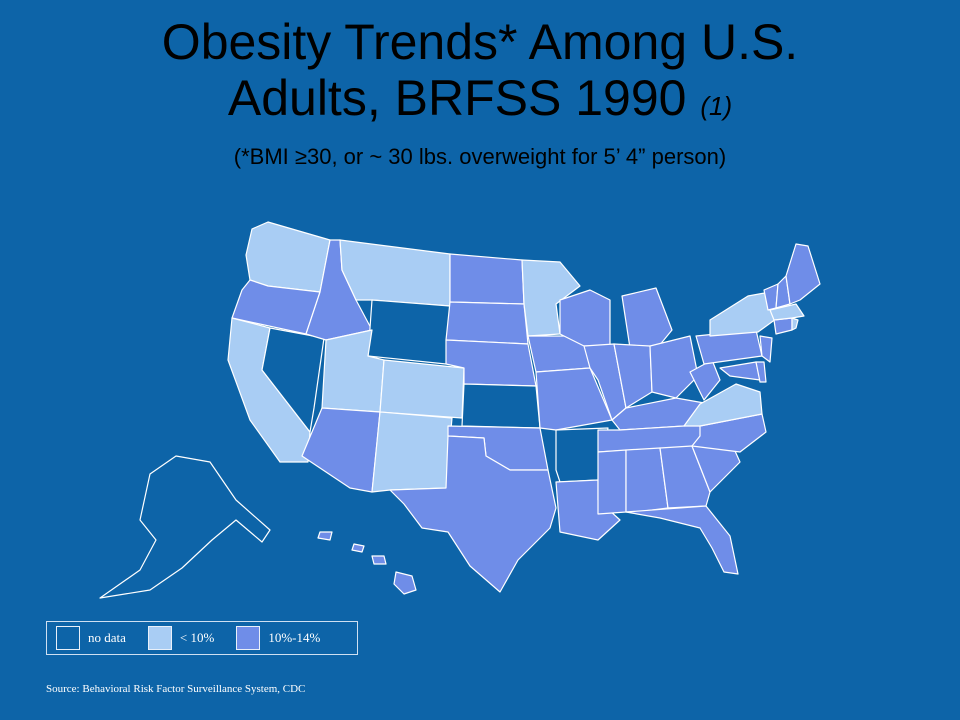 The width and height of the screenshot is (960, 720). Describe the element at coordinates (787, 312) in the screenshot. I see `state-ma` at that location.